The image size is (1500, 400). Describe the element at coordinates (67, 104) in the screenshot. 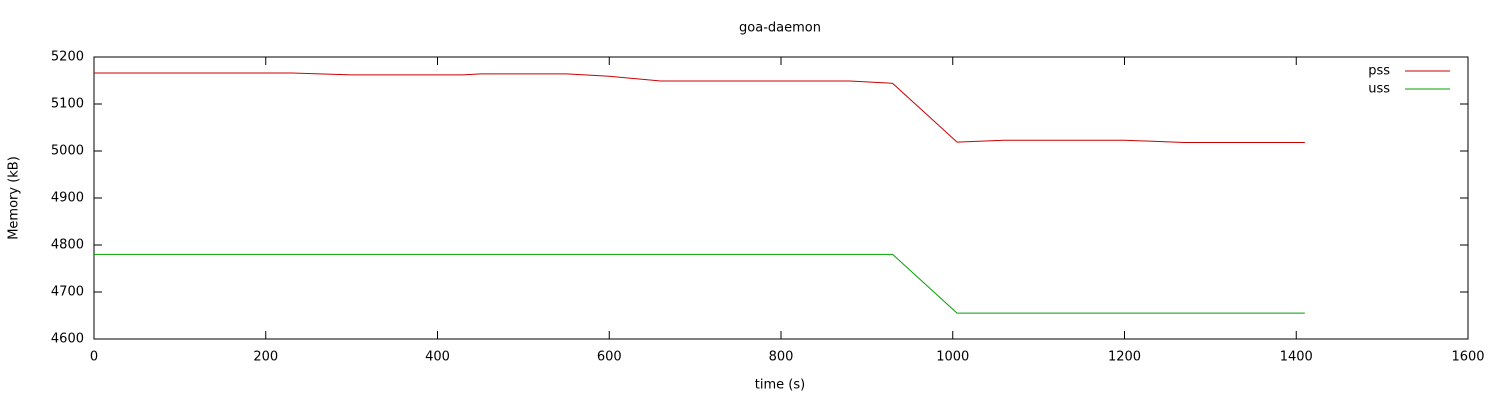

I see `y-tick-label: 5100` at that location.